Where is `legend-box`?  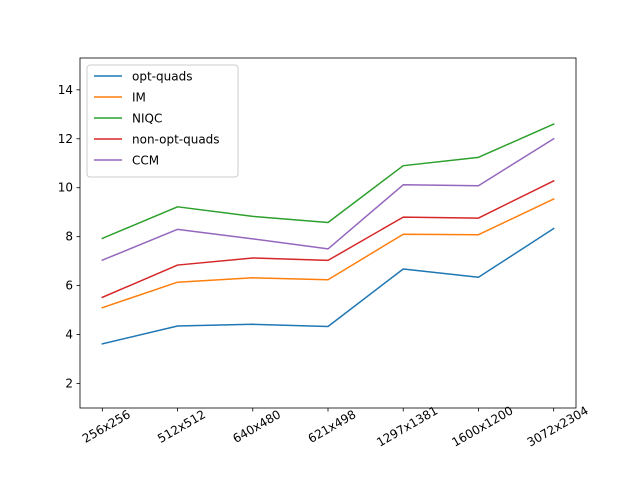 legend-box is located at coordinates (162, 121).